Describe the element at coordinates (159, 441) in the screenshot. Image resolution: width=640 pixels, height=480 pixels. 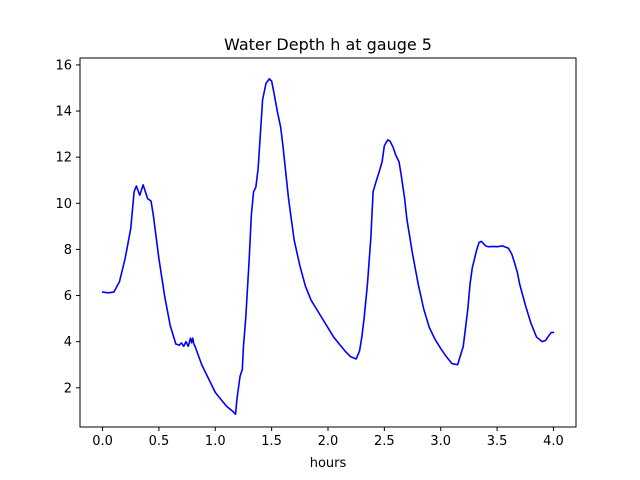
I see `x-tick-label: 0.5` at that location.